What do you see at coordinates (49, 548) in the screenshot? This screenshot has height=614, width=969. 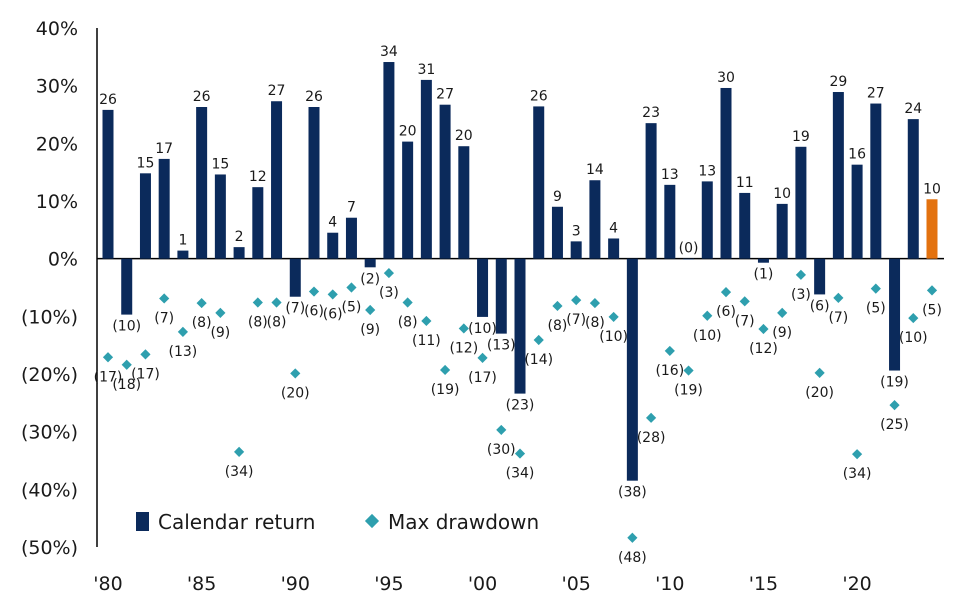 I see `y-tick-label: (50%)` at bounding box center [49, 548].